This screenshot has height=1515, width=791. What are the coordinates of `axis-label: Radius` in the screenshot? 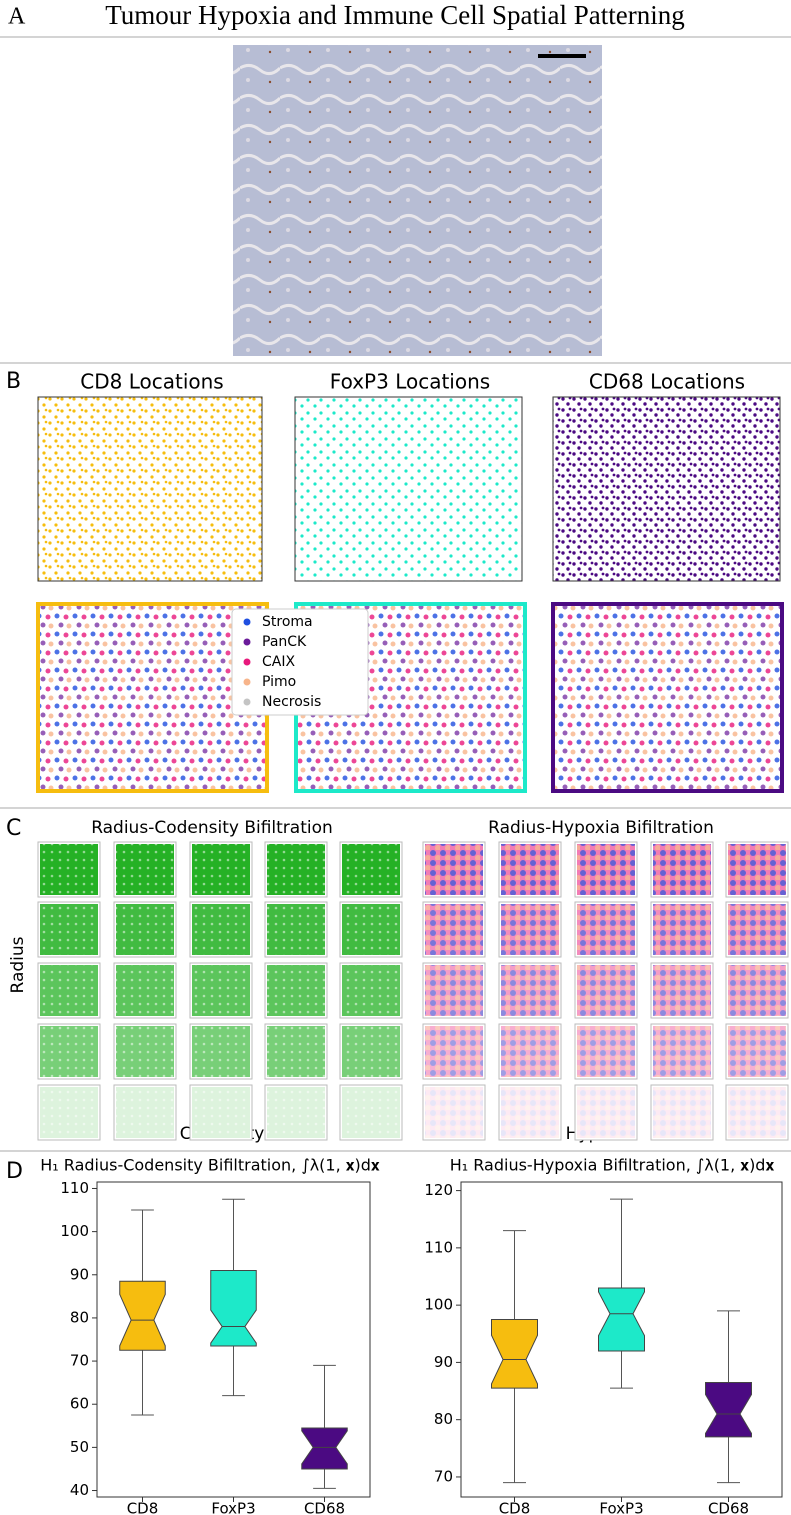 It's located at (18, 964).